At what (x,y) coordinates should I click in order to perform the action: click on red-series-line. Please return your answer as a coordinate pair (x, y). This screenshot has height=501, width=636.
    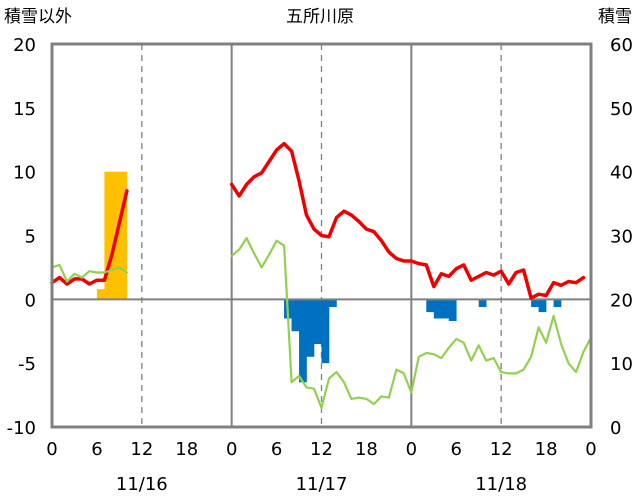
    Looking at the image, I should click on (89, 237).